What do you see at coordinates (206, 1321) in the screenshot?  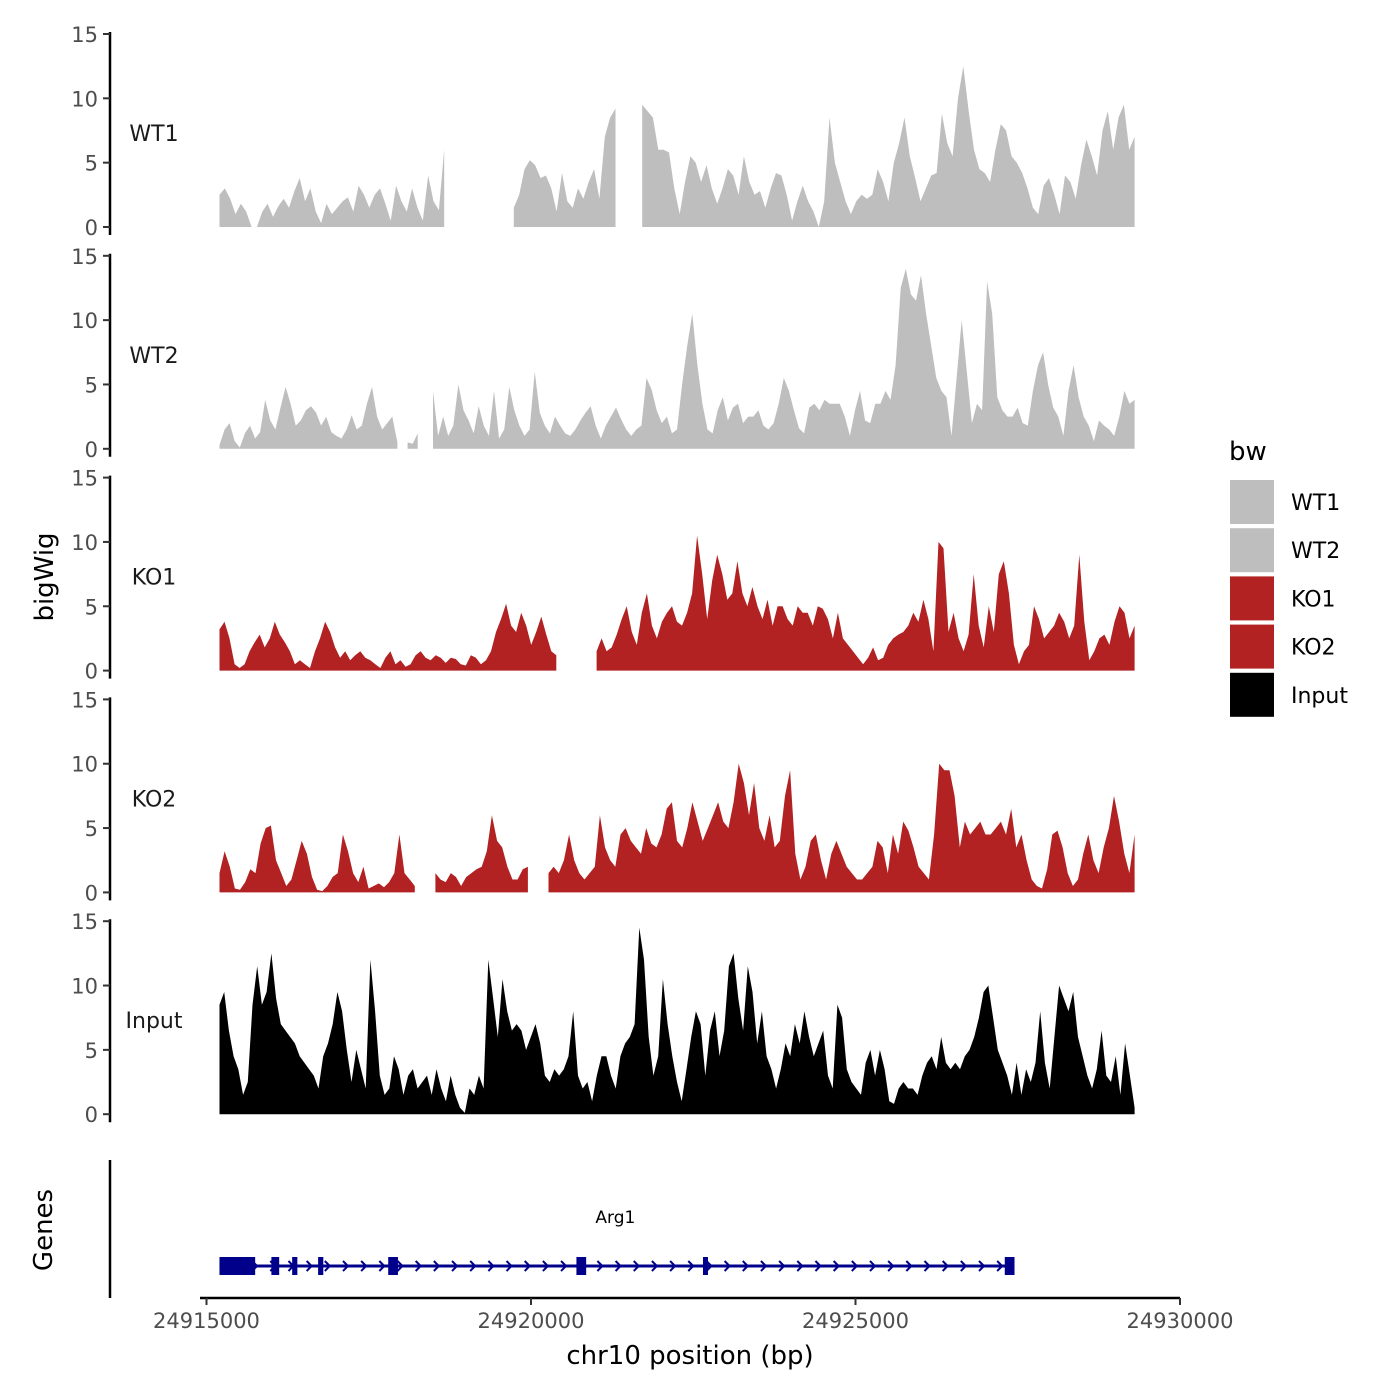 I see `x-tick-label: 24915000` at bounding box center [206, 1321].